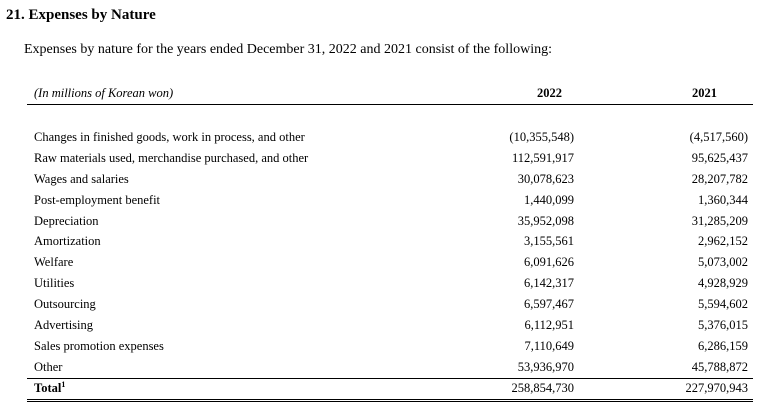  I want to click on total-row: Total1 258,854,730 227,970,943, so click(390, 389).